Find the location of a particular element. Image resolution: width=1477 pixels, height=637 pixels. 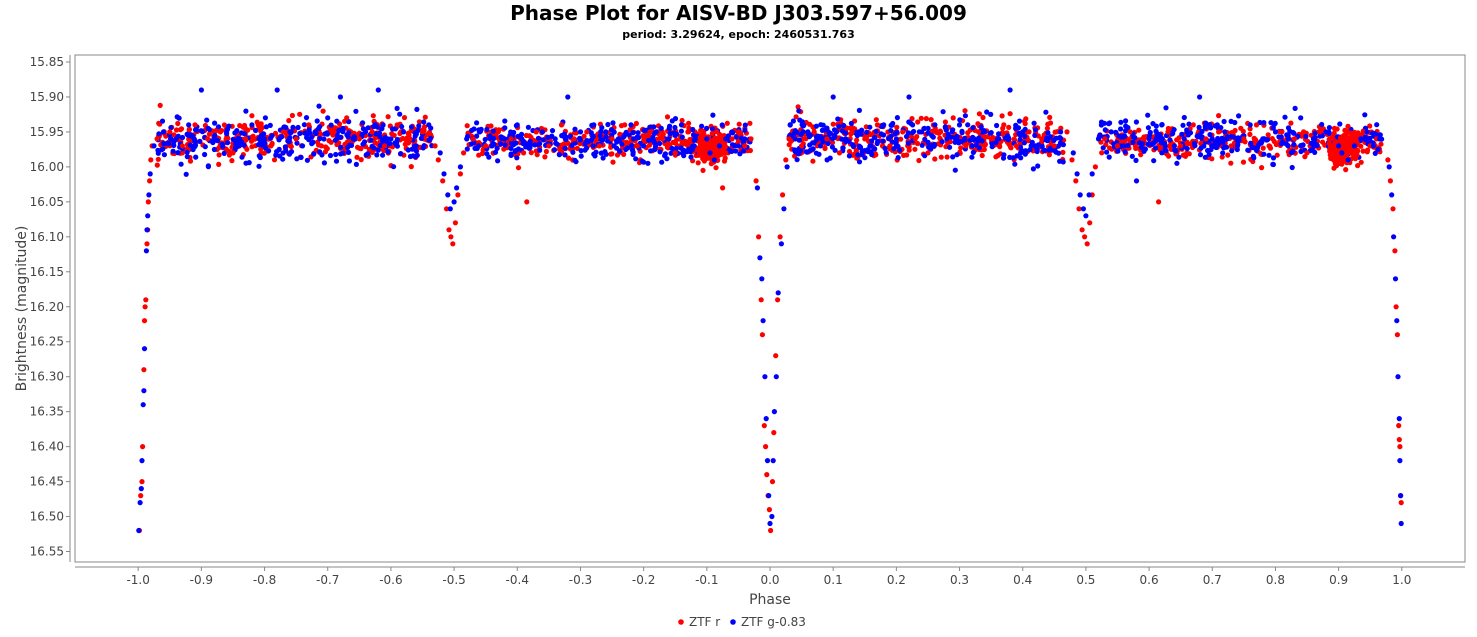

y-tick-label: 16.40 is located at coordinates (47, 447).